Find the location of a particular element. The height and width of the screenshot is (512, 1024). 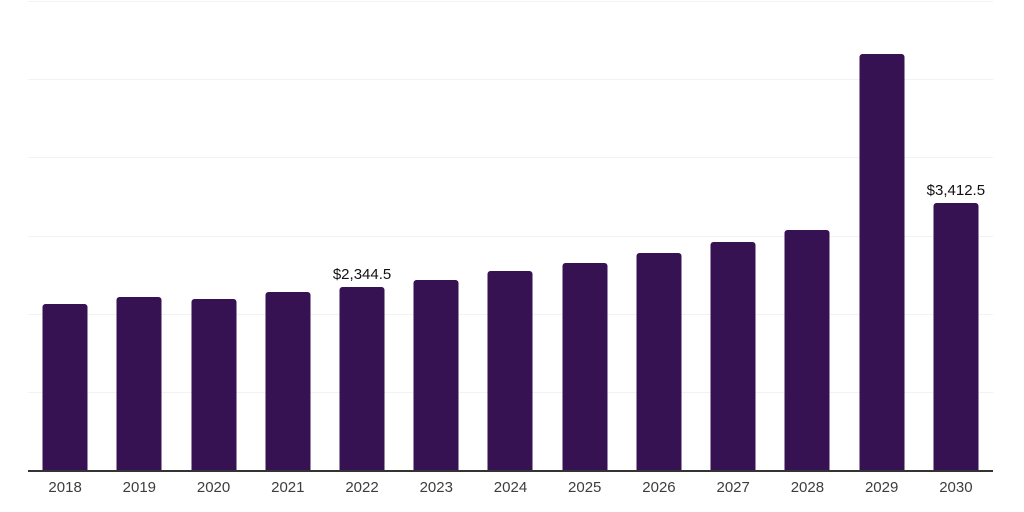

bar-2029 is located at coordinates (882, 261).